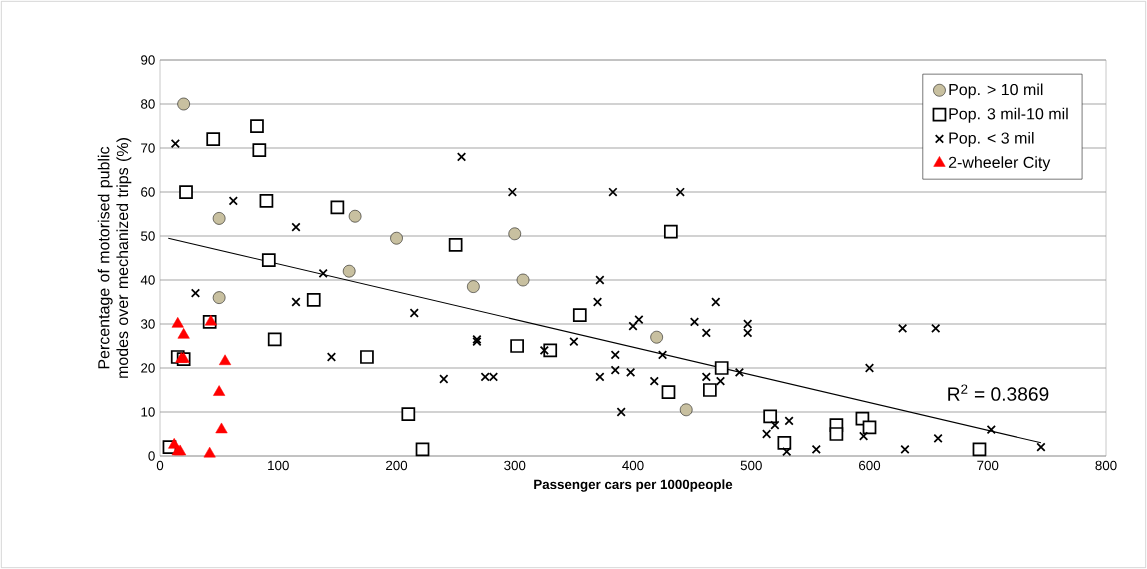 Image resolution: width=1147 pixels, height=569 pixels. Describe the element at coordinates (148, 368) in the screenshot. I see `y-tick-label: 20` at that location.